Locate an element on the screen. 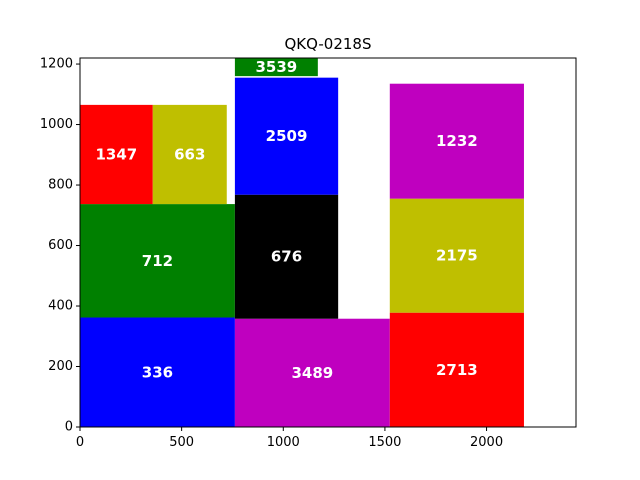  y-tick-label: 0 is located at coordinates (69, 427).